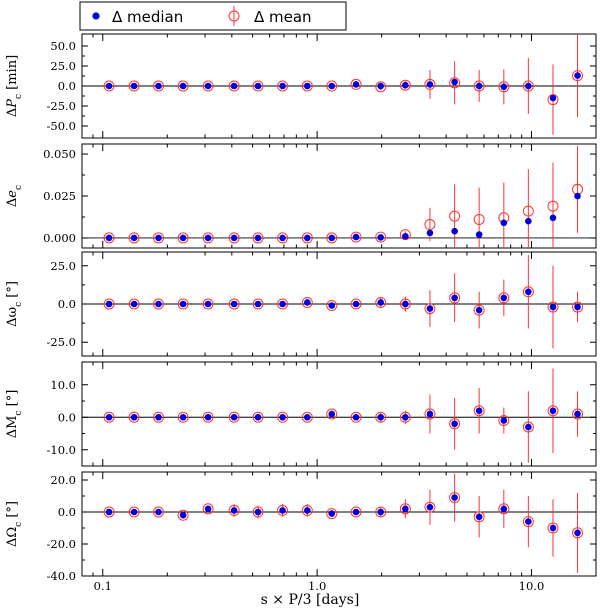 The width and height of the screenshot is (600, 610). What do you see at coordinates (63, 480) in the screenshot?
I see `y-tick-label: 20.0` at bounding box center [63, 480].